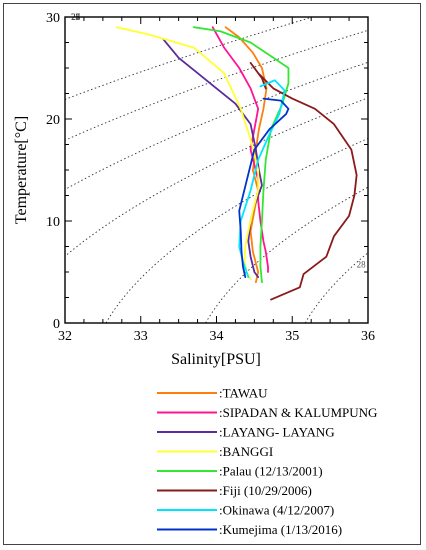  What do you see at coordinates (280, 529) in the screenshot?
I see `legend-label: :Kumejima (1/13/2016)` at bounding box center [280, 529].